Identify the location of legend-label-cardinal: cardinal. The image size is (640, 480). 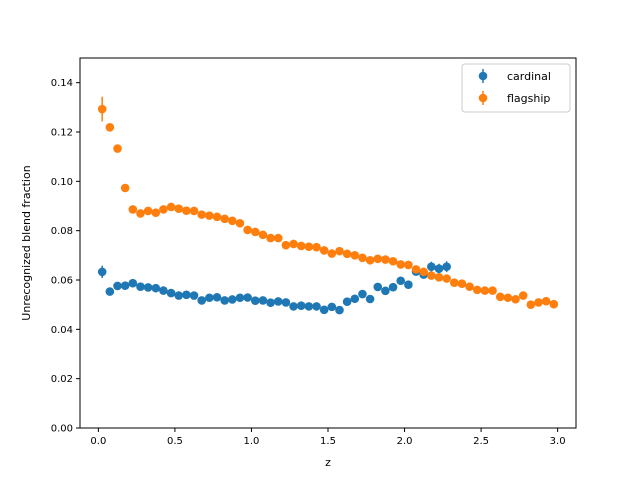
(529, 76).